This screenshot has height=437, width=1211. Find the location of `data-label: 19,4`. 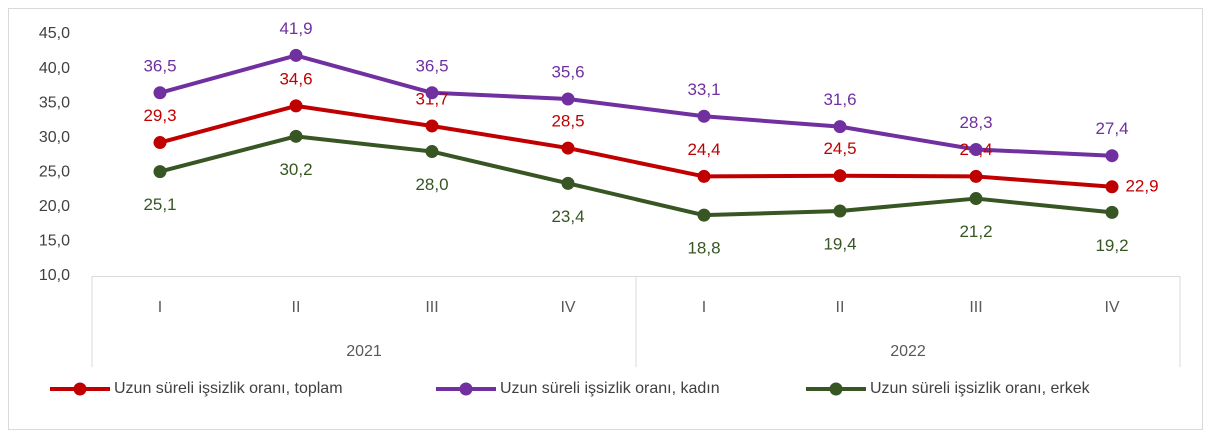

data-label: 19,4 is located at coordinates (839, 243).